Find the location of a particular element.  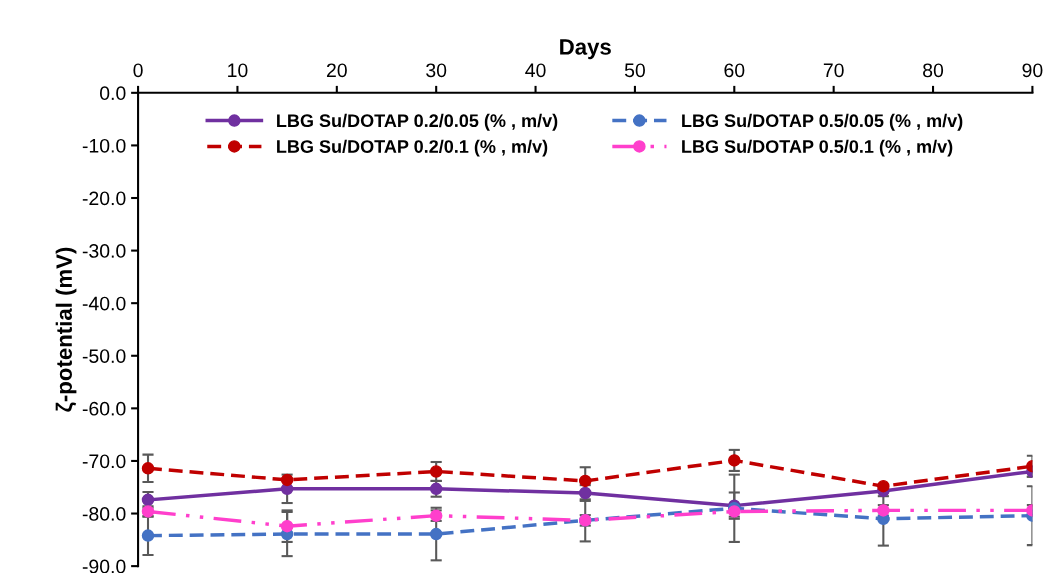

x-tick-label: 90 is located at coordinates (1032, 70).